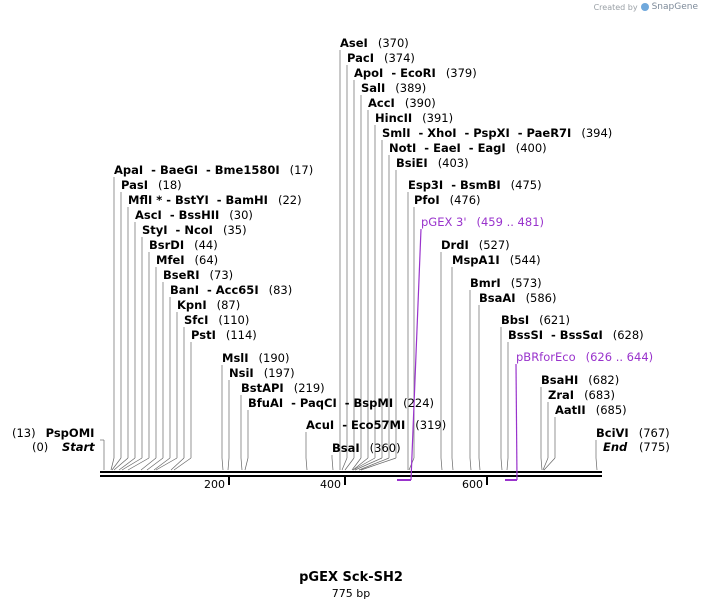  What do you see at coordinates (515, 320) in the screenshot?
I see `site-name: BbsI` at bounding box center [515, 320].